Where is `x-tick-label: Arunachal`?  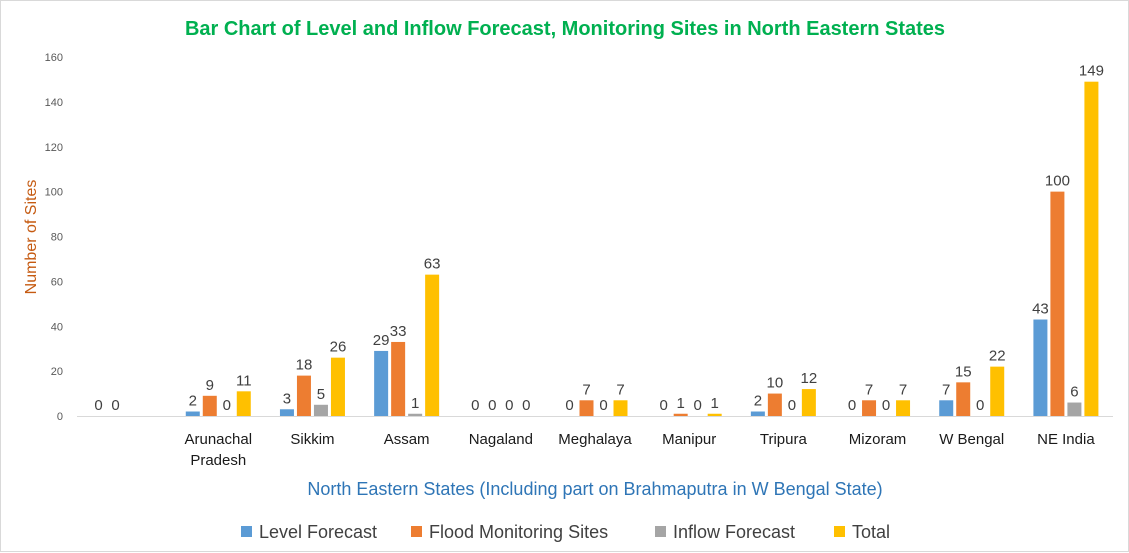
x-tick-label: Arunachal is located at coordinates (218, 439).